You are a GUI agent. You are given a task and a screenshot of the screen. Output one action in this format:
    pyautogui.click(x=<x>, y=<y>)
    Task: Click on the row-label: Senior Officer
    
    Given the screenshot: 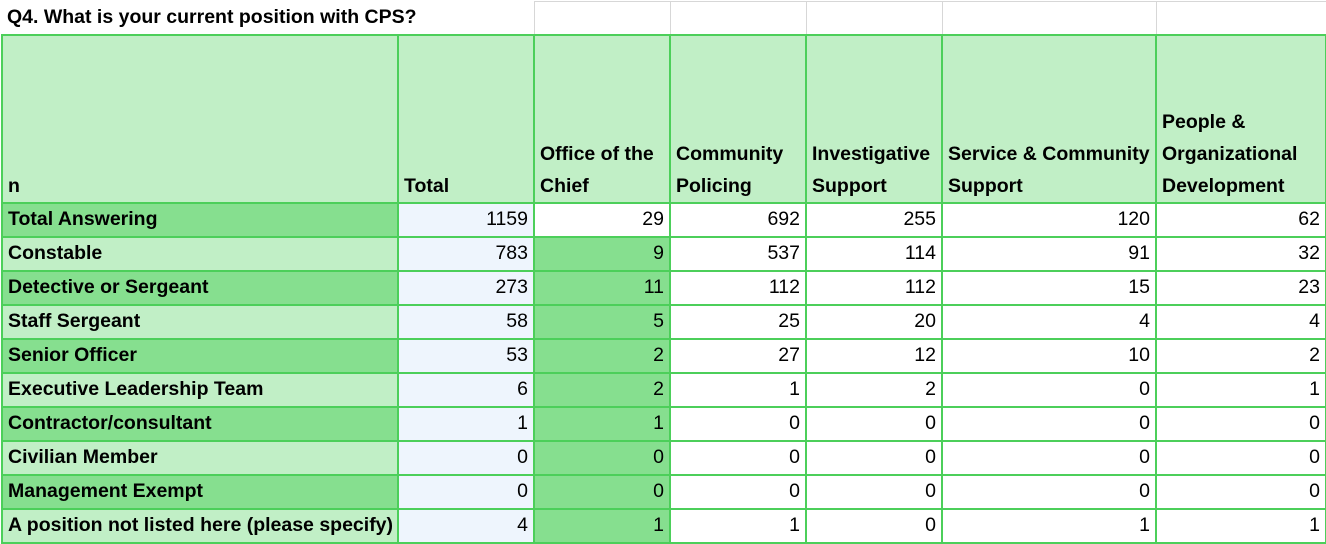 What is the action you would take?
    pyautogui.click(x=200, y=355)
    